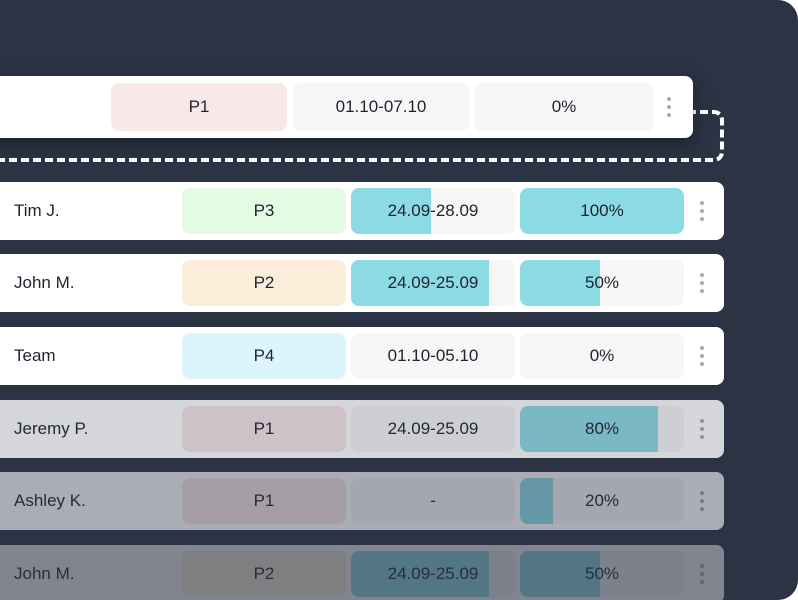 This screenshot has width=798, height=600. I want to click on progress-cell: 20%, so click(602, 501).